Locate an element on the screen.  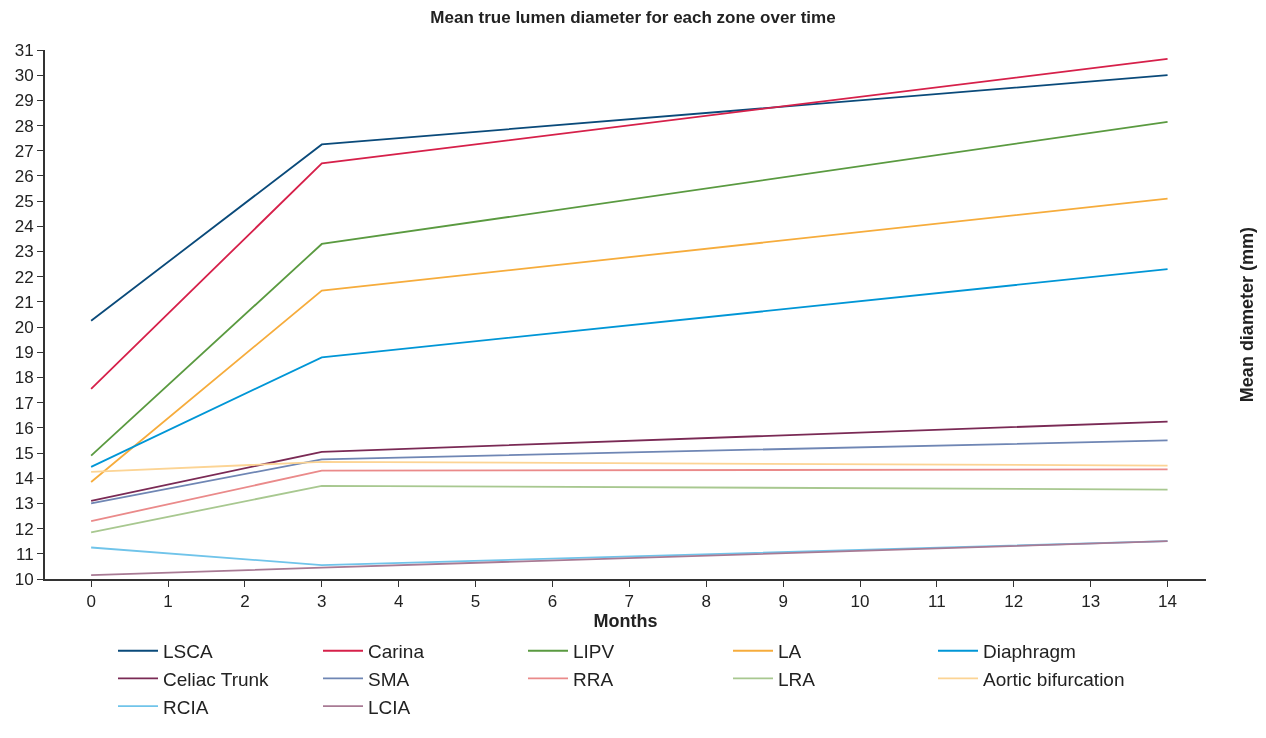
x-tick-label: 0 is located at coordinates (91, 602).